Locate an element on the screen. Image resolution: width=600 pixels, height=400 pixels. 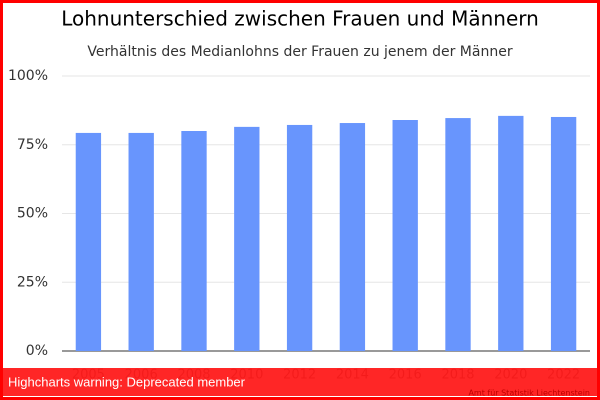
y-tick-label: 100% is located at coordinates (28, 76).